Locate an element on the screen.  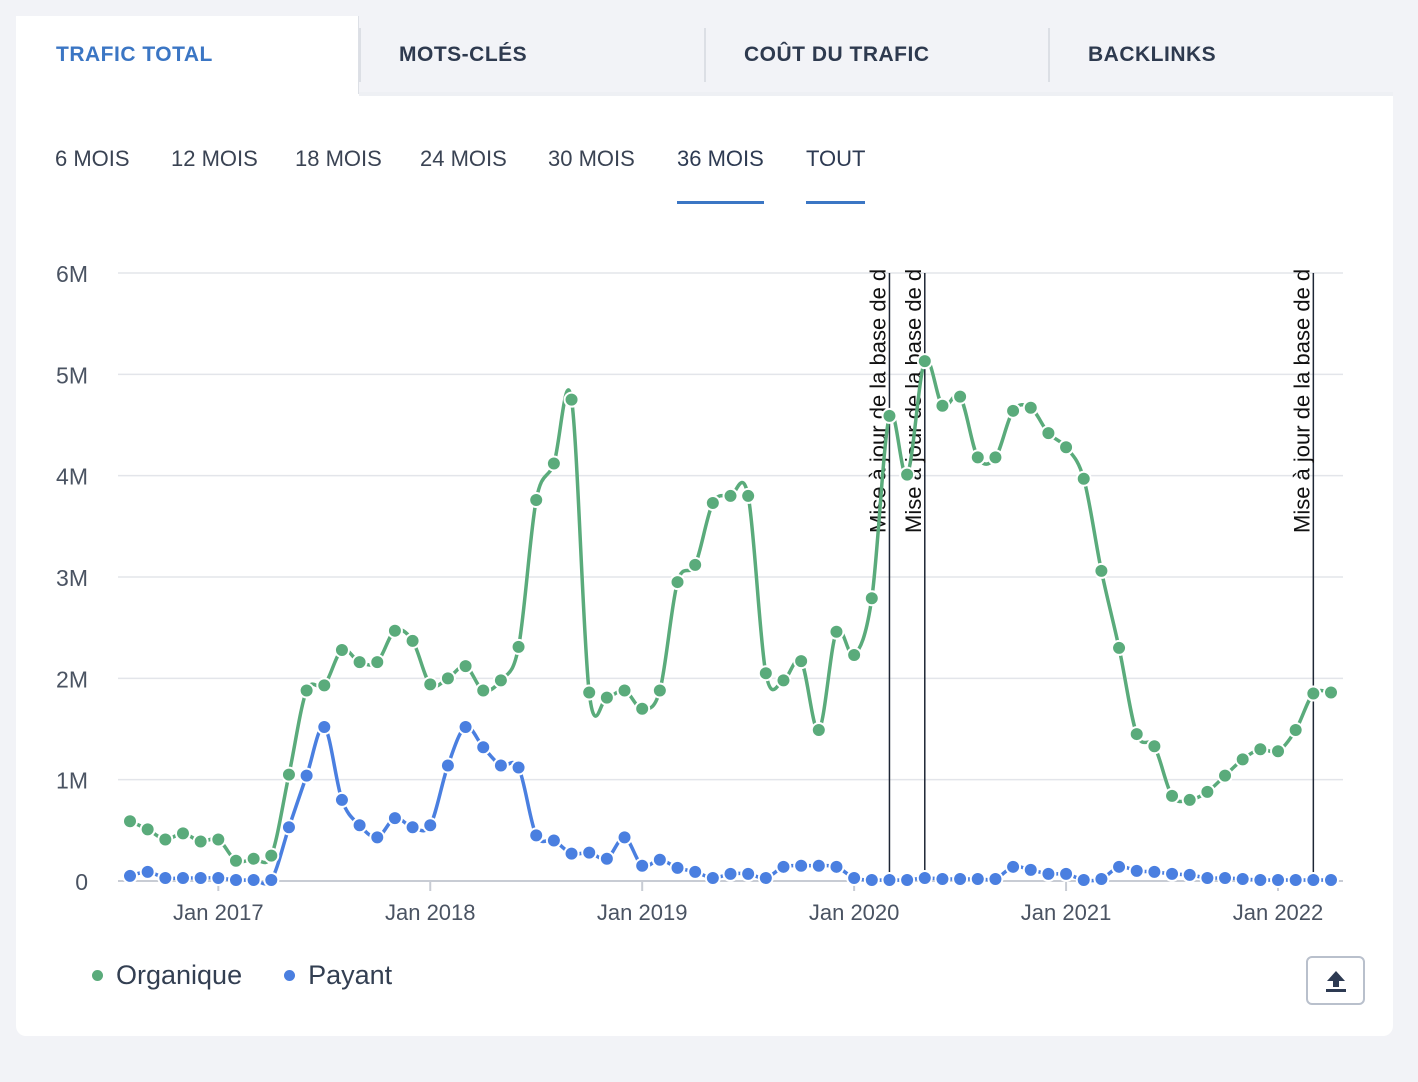
x-tick-label: Jan 2021 is located at coordinates (1066, 912).